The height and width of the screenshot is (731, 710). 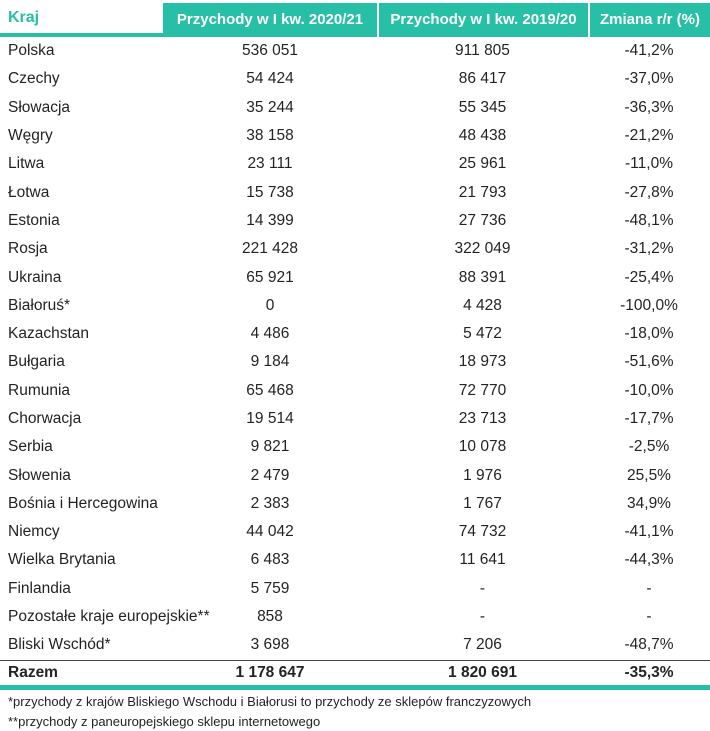 I want to click on change-yoy-cell: -41,2%, so click(x=649, y=51).